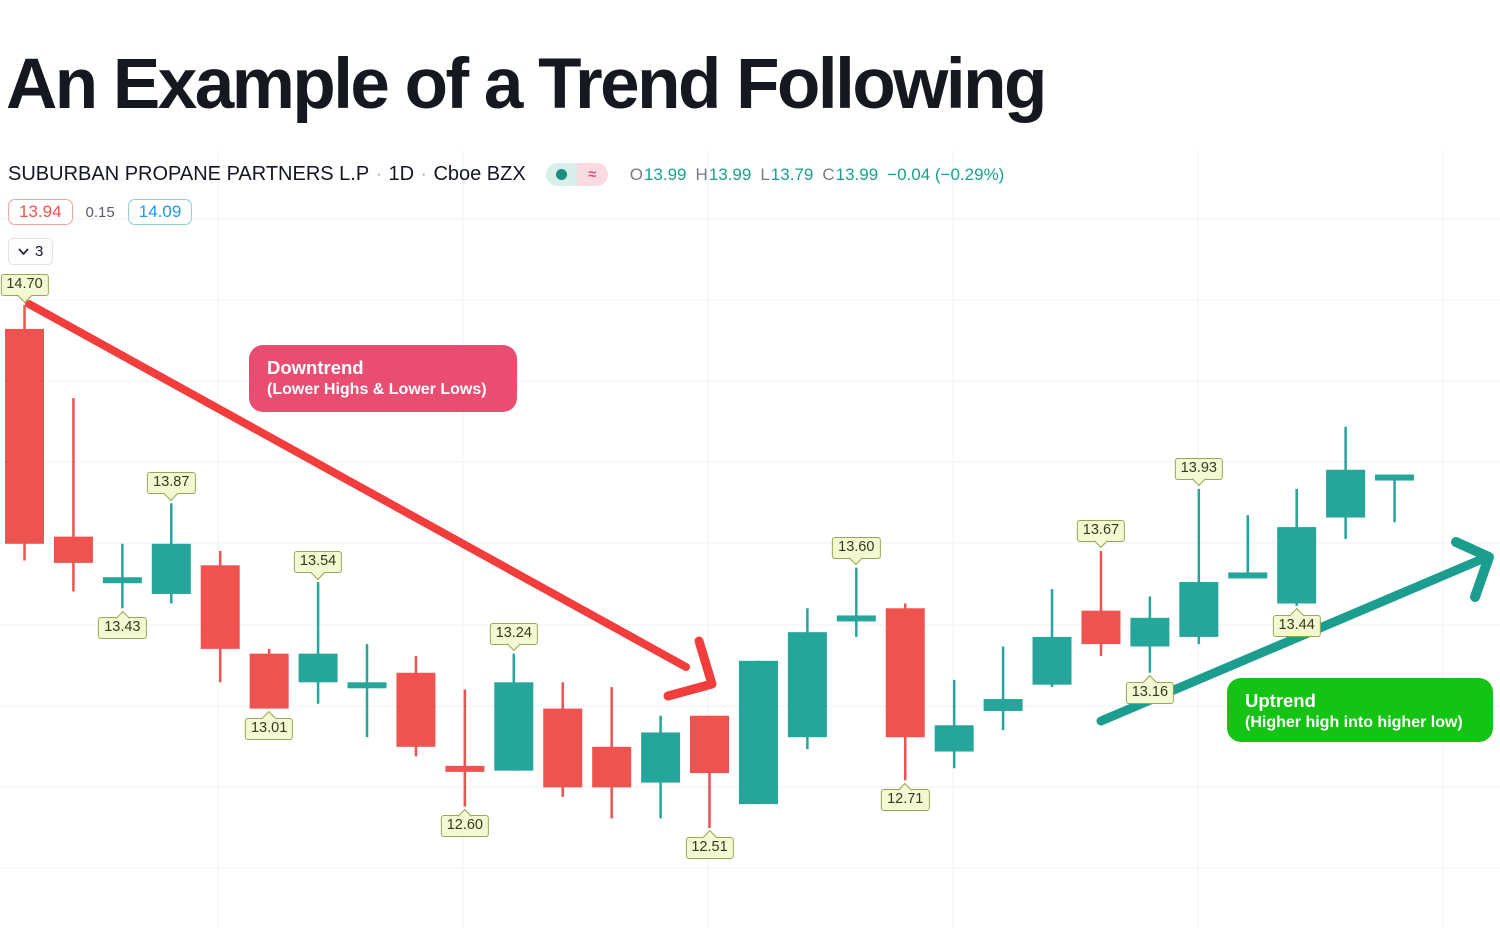 The width and height of the screenshot is (1500, 928). Describe the element at coordinates (765, 174) in the screenshot. I see `low-label: L` at that location.